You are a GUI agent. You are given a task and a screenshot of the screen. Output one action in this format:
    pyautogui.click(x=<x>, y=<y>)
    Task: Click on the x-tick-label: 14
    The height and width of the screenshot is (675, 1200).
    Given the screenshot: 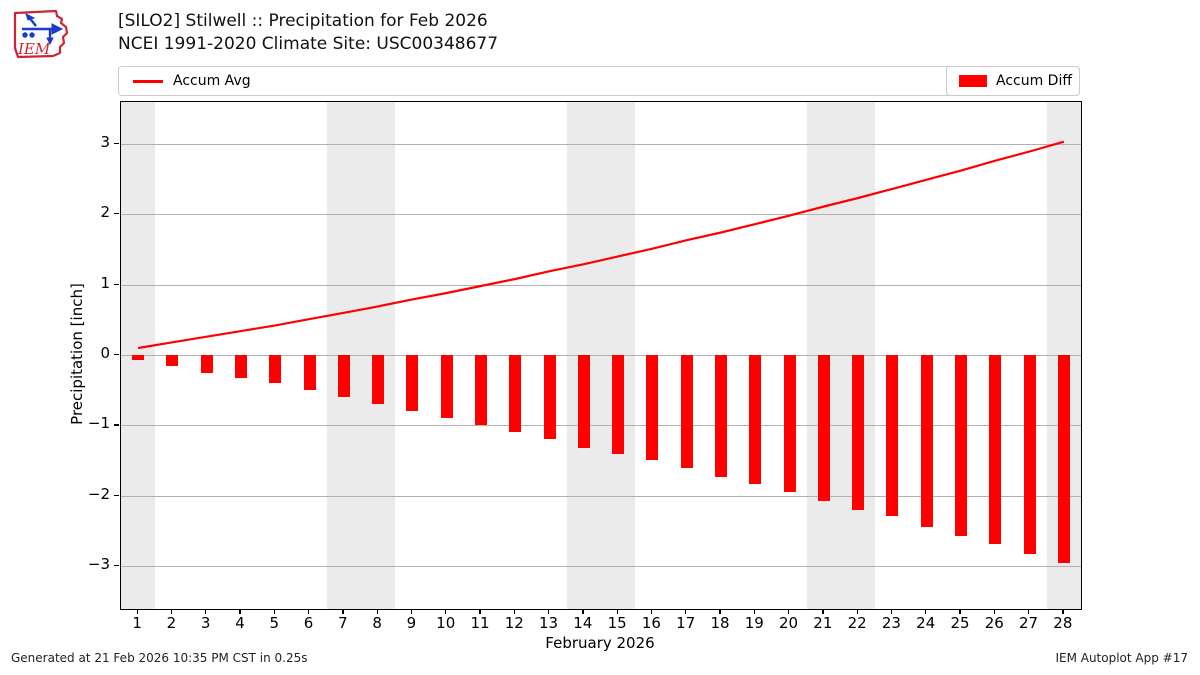 What is the action you would take?
    pyautogui.click(x=583, y=623)
    